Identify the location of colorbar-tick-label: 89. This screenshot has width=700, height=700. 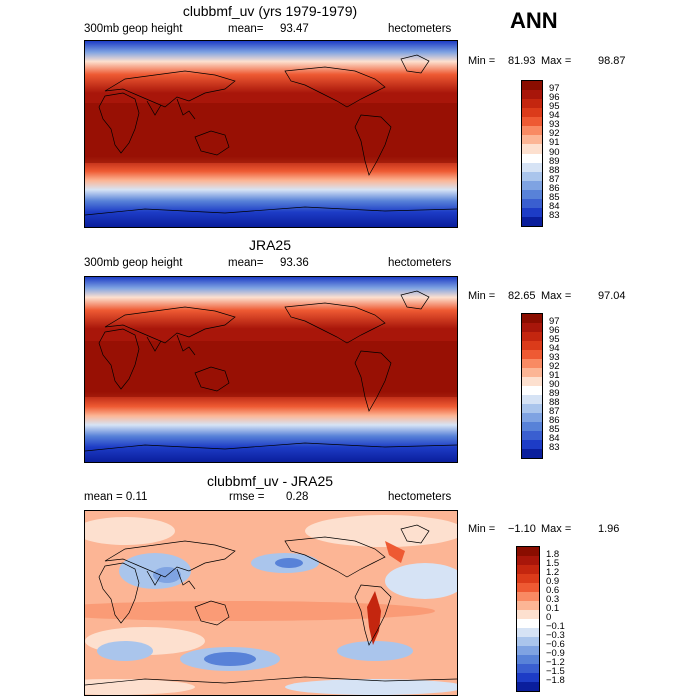
(554, 161).